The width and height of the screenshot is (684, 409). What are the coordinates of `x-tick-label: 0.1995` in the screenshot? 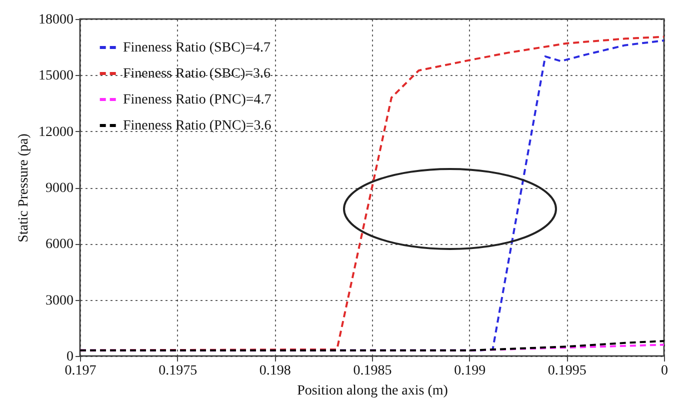 It's located at (567, 371).